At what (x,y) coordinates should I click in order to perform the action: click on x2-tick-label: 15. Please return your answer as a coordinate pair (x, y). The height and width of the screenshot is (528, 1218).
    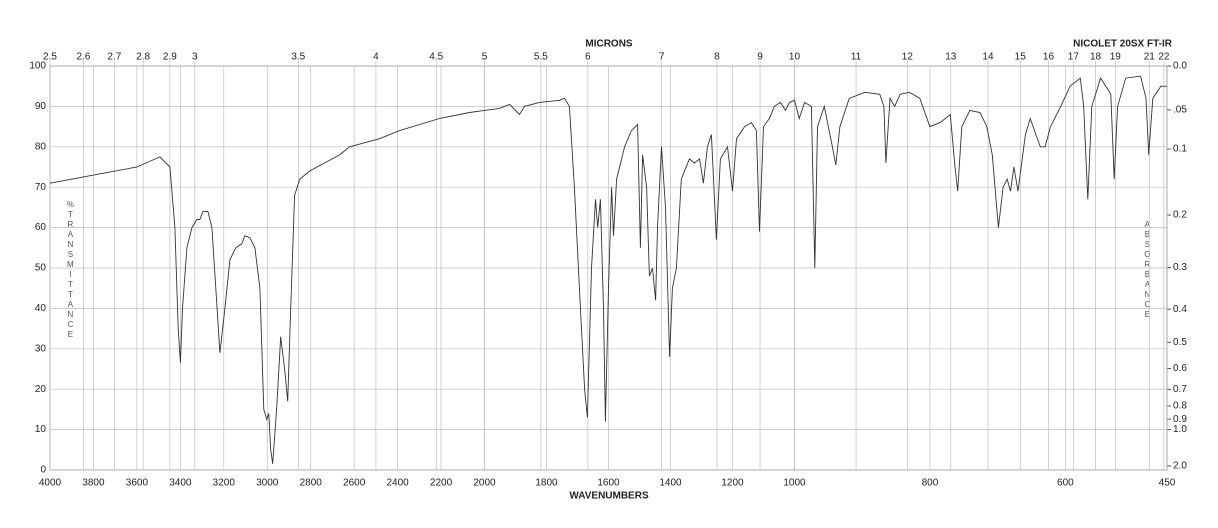
    Looking at the image, I should click on (1021, 57).